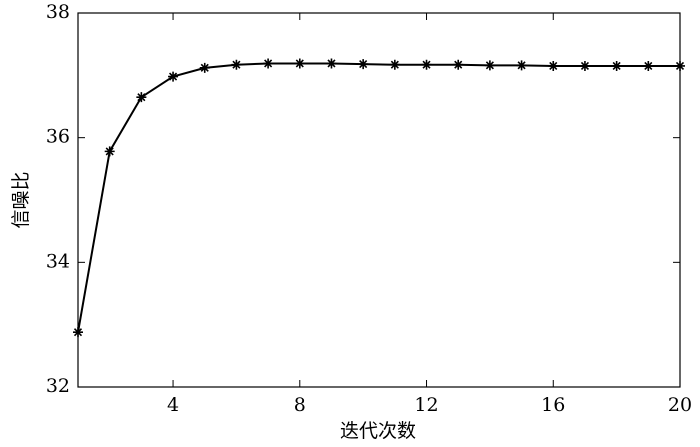  What do you see at coordinates (58, 386) in the screenshot?
I see `y-tick-label: 32` at bounding box center [58, 386].